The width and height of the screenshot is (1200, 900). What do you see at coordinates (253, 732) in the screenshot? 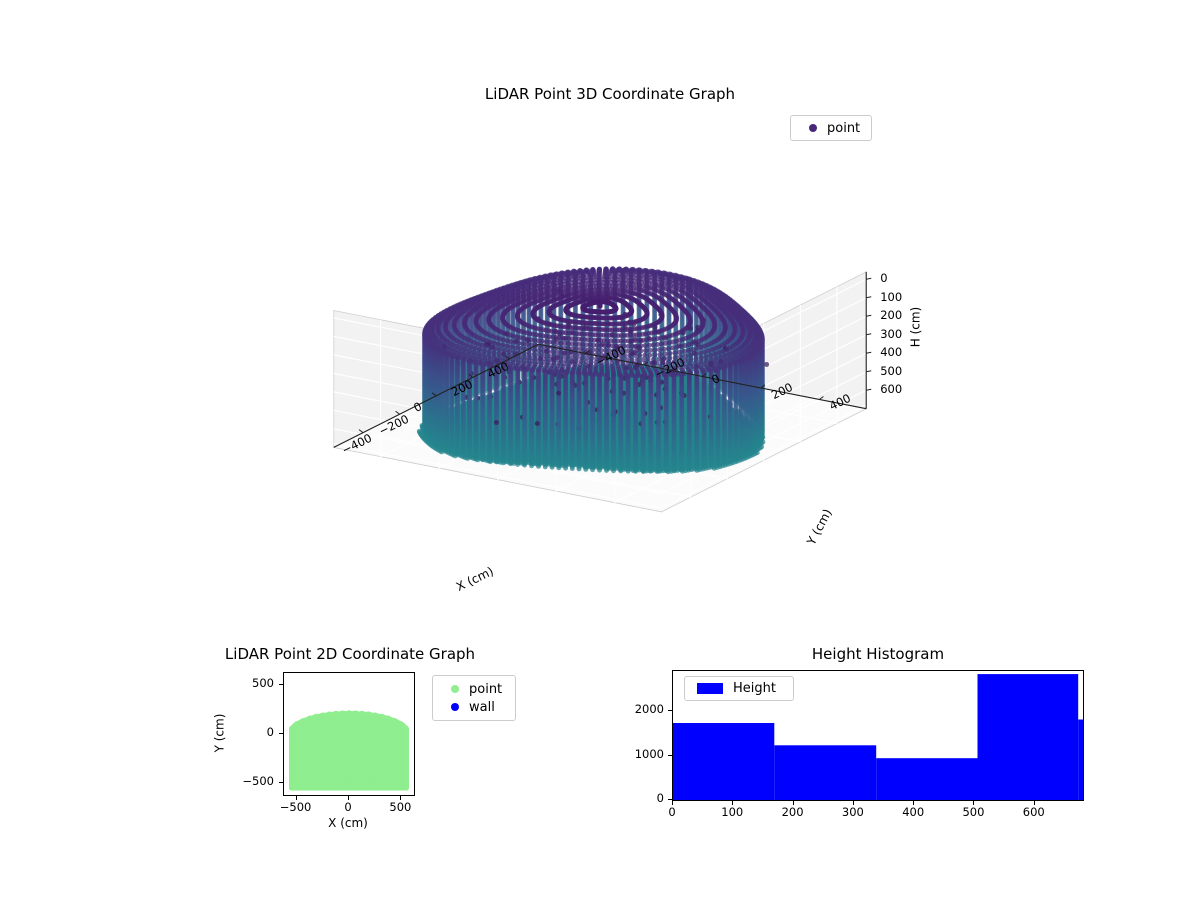
I see `tick-2d-y: 0` at bounding box center [253, 732].